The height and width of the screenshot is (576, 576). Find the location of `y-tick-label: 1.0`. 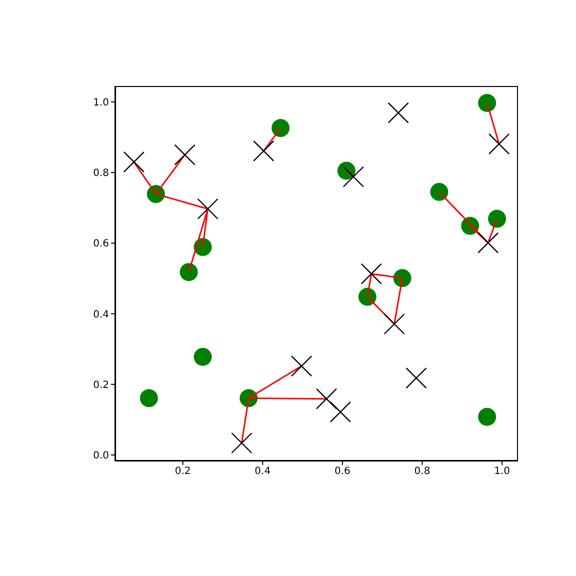

y-tick-label: 1.0 is located at coordinates (101, 102).